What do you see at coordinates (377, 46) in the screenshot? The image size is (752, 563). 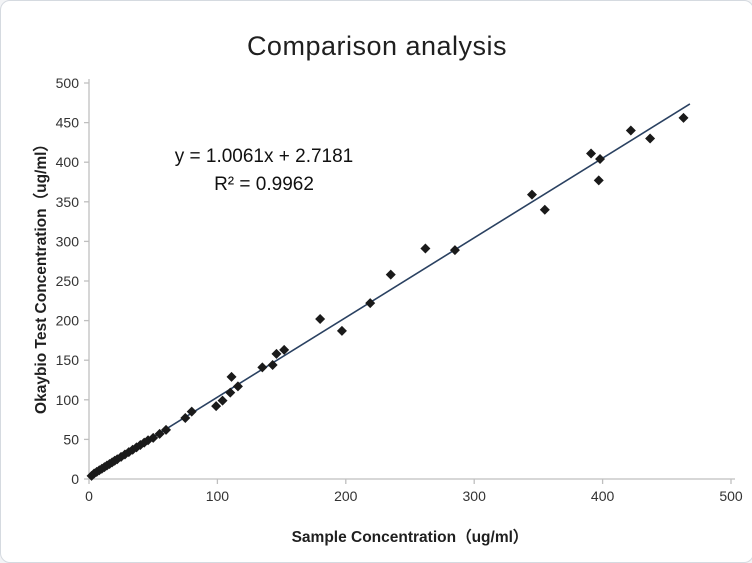 I see `chart-title: Comparison analysis` at bounding box center [377, 46].